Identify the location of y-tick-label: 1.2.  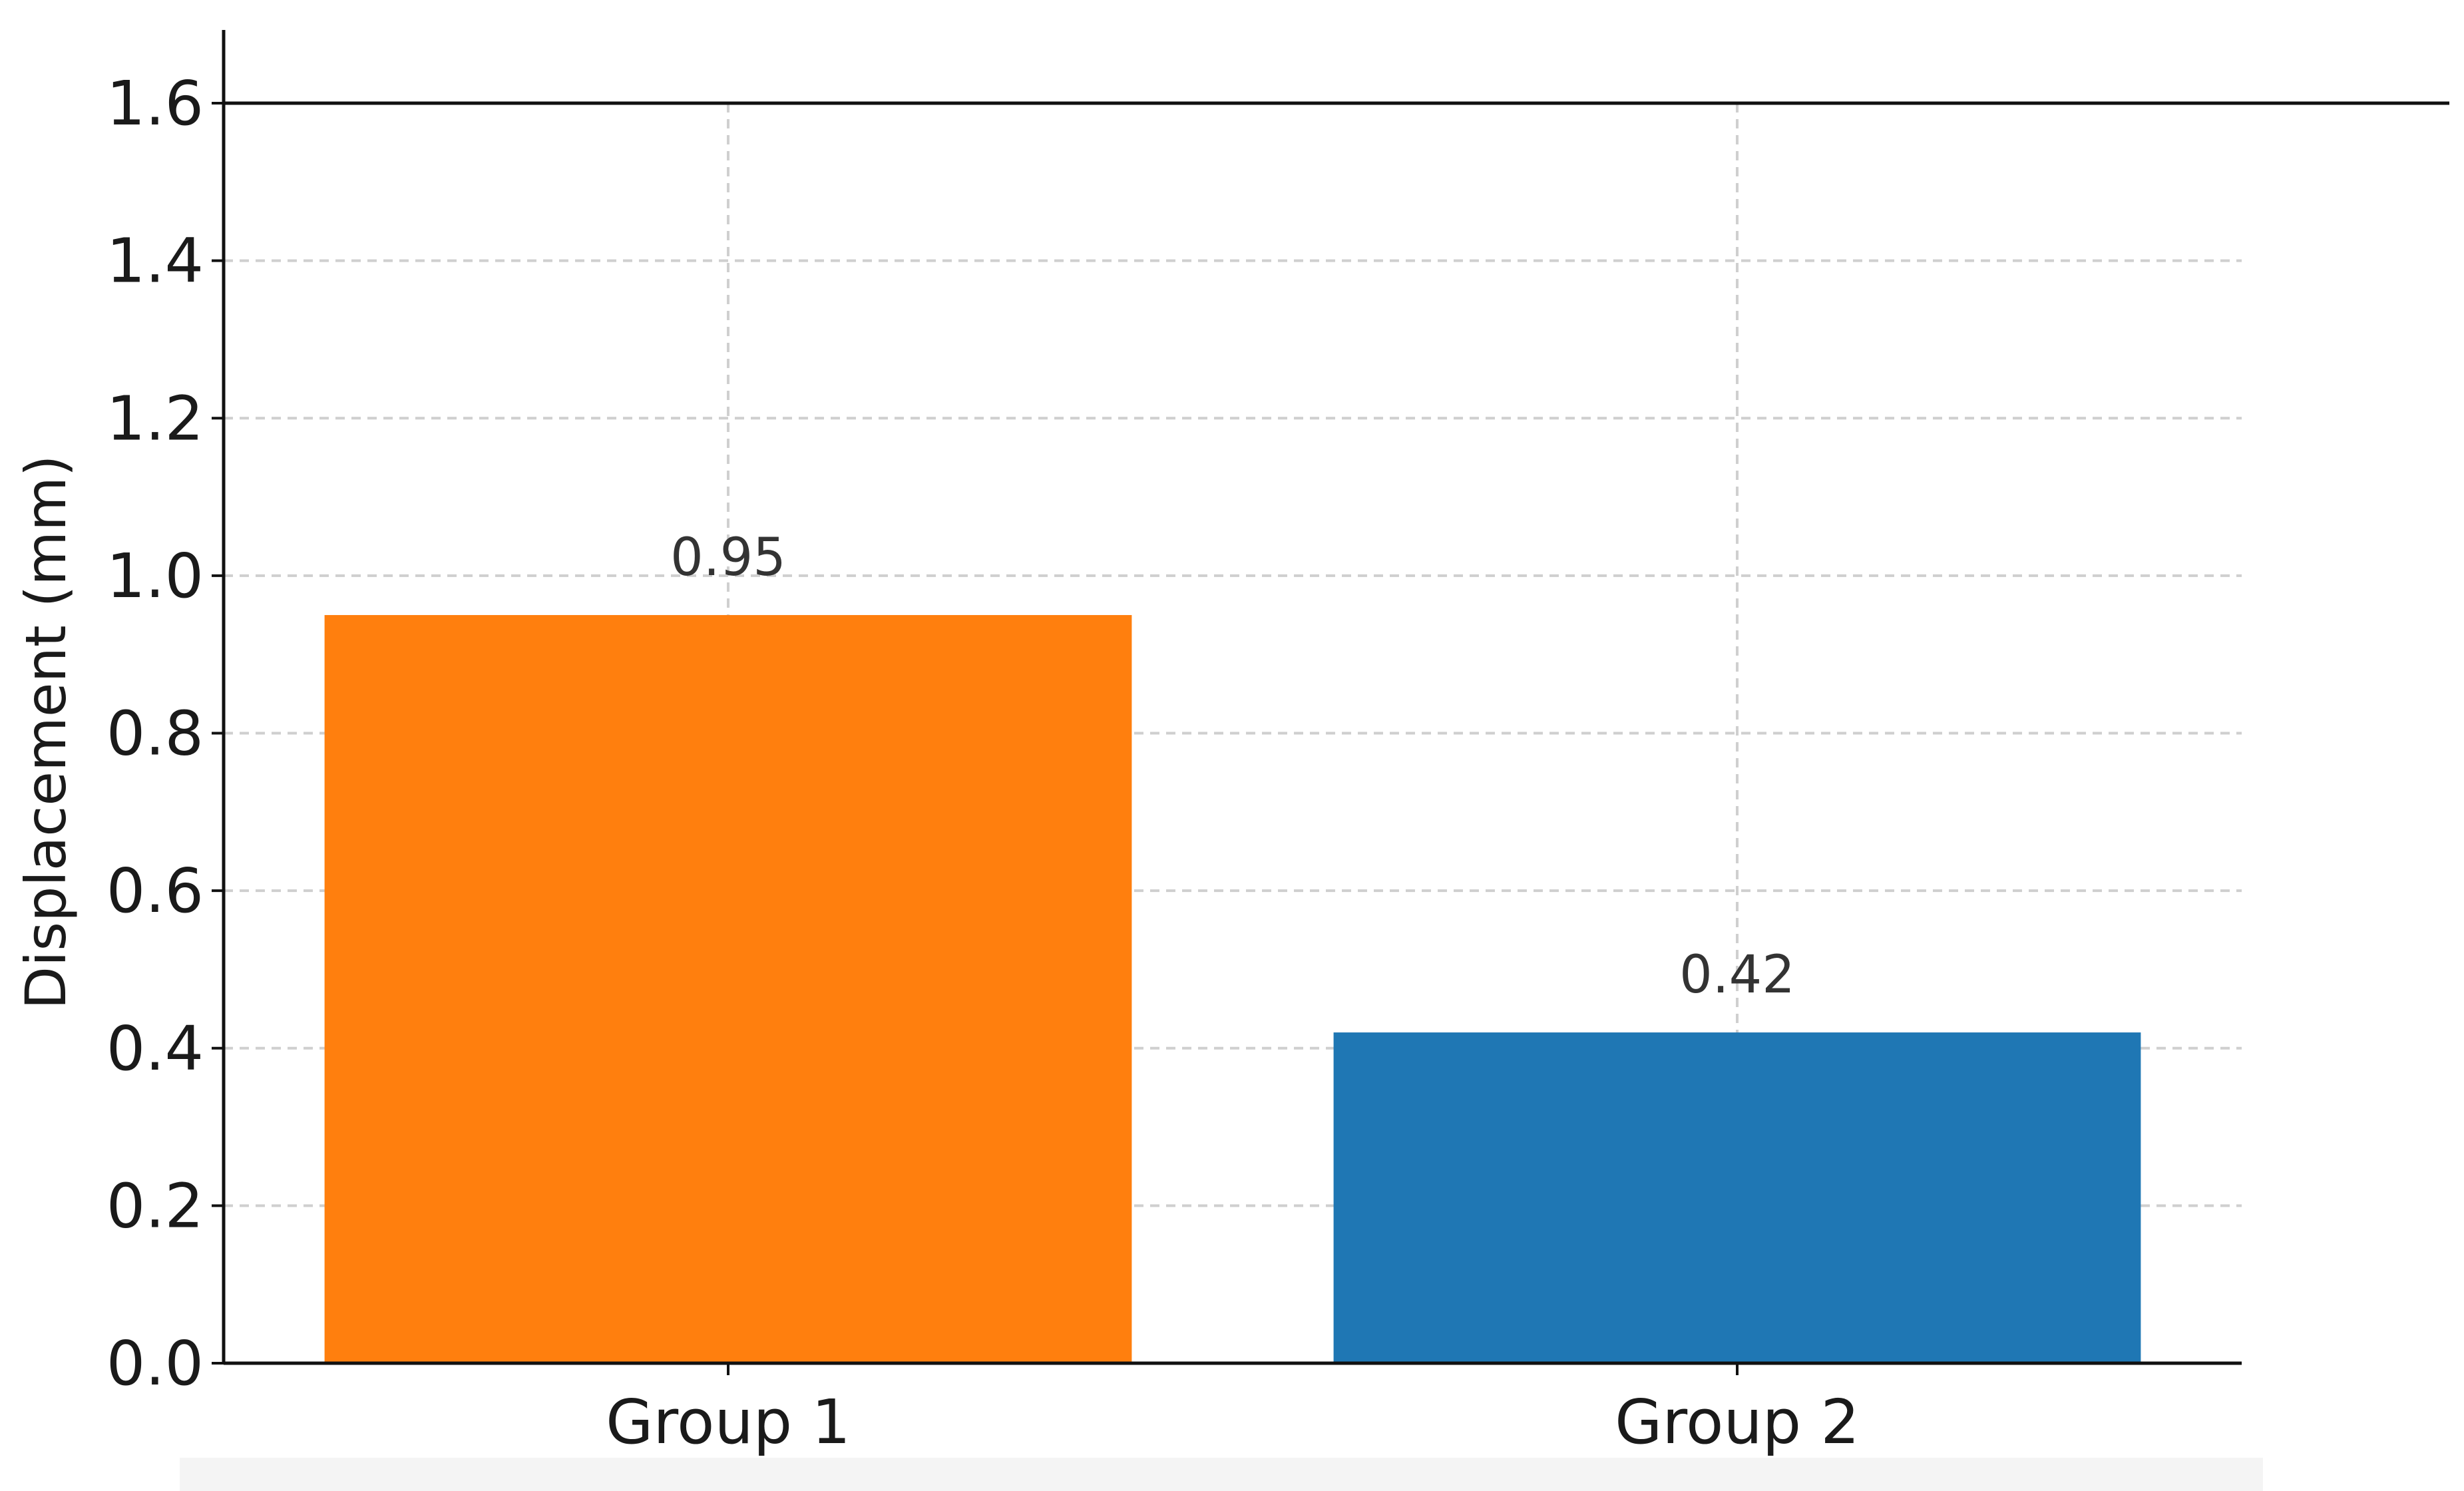
(155, 418).